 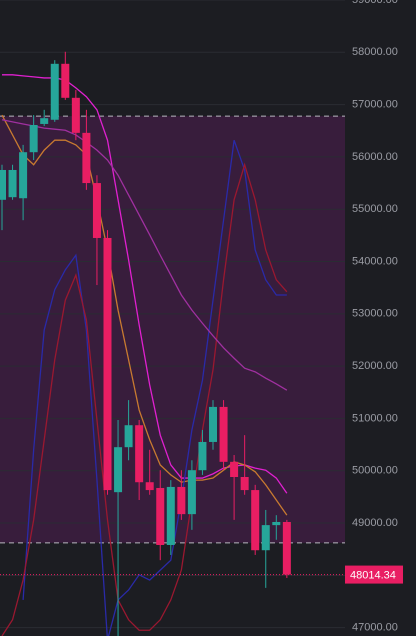 I want to click on y-tick-label: 49000.00, so click(x=375, y=523).